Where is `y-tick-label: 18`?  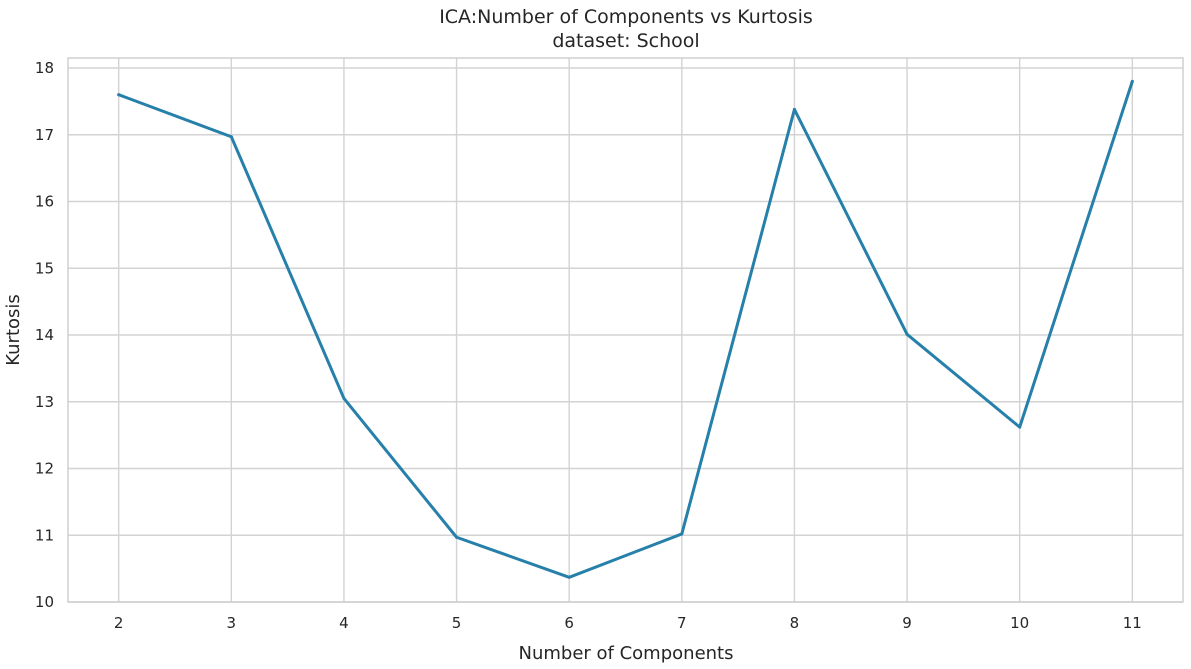
y-tick-label: 18 is located at coordinates (44, 68).